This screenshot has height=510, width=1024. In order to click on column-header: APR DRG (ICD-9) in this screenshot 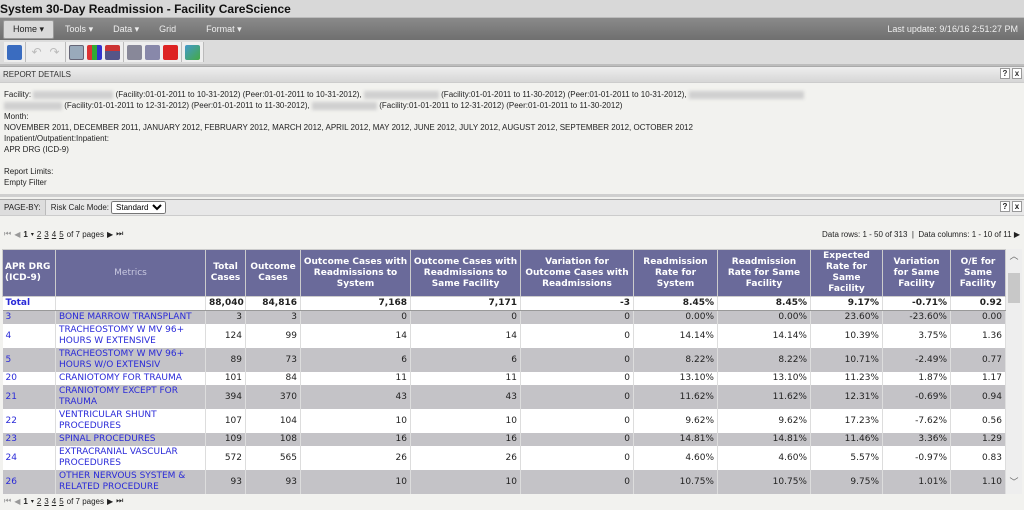, I will do `click(29, 273)`.